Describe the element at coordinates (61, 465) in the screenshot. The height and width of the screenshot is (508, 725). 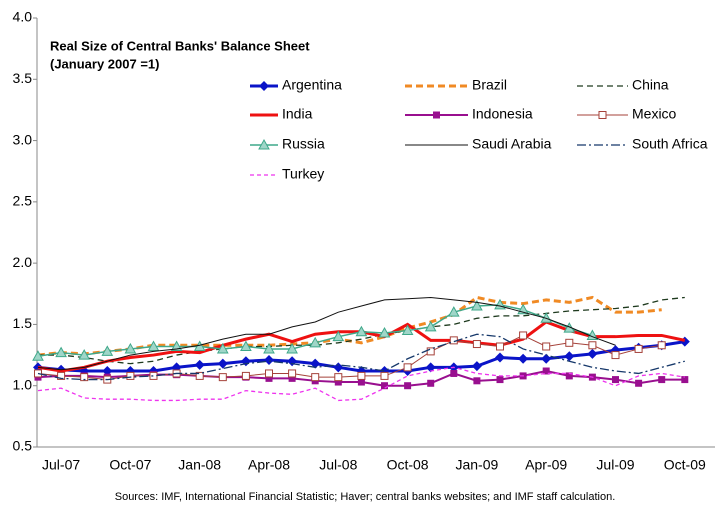
I see `x-tick-label: Jul-07` at that location.